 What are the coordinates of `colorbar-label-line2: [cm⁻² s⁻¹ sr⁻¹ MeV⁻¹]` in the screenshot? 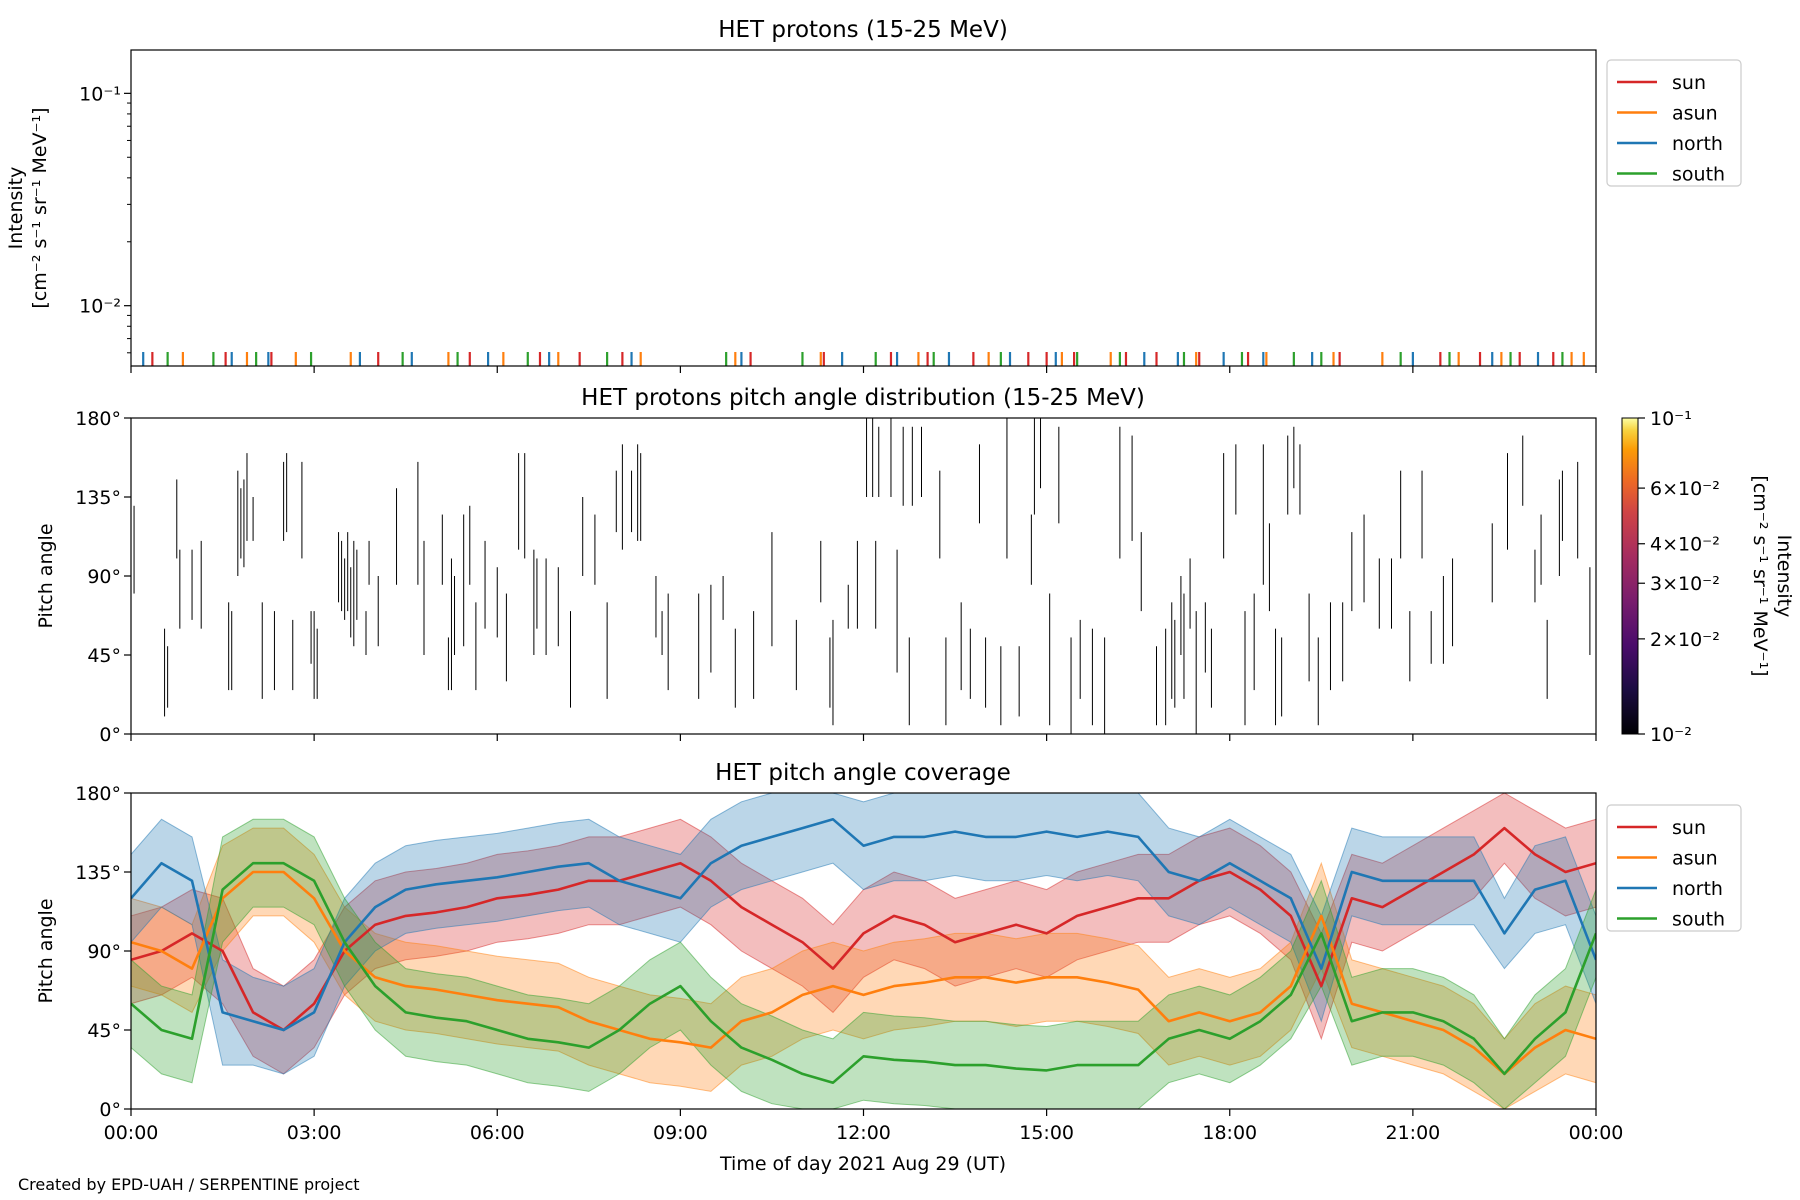 It's located at (1760, 575).